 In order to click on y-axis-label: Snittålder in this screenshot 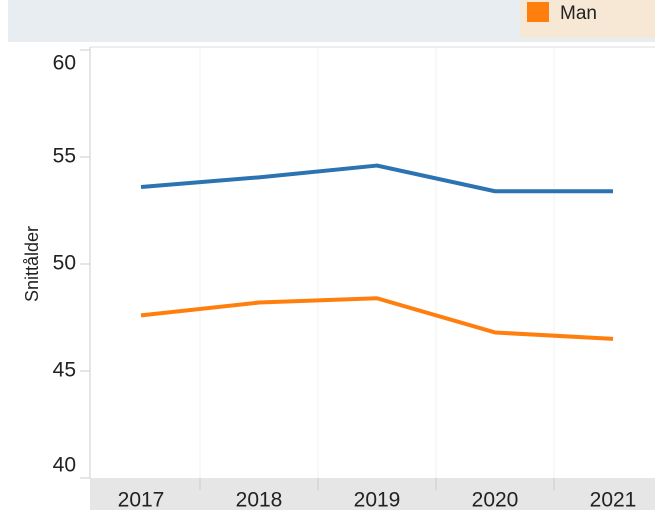, I will do `click(32, 264)`.